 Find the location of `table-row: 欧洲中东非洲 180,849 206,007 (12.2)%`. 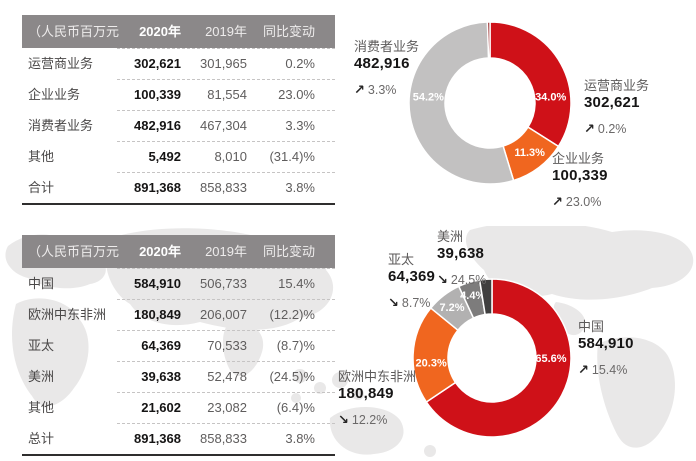

table-row: 欧洲中东非洲 180,849 206,007 (12.2)% is located at coordinates (178, 314).